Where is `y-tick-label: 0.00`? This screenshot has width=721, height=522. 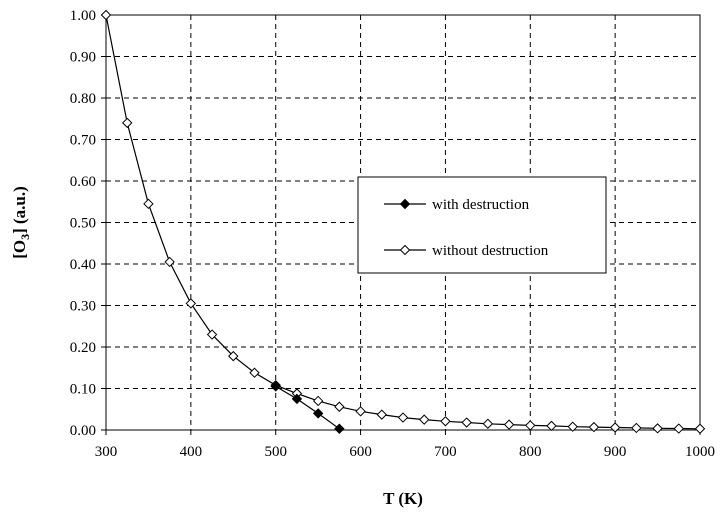 y-tick-label: 0.00 is located at coordinates (83, 431).